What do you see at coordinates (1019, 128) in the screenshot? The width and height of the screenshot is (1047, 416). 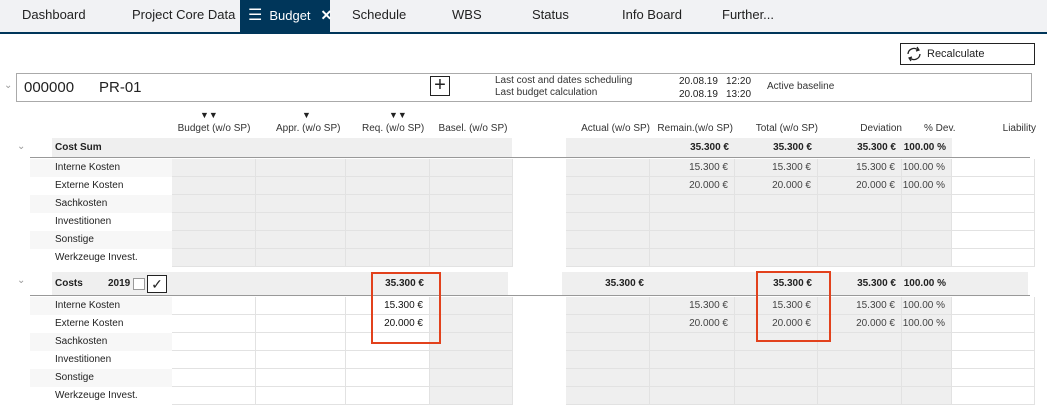 I see `column-header-9: Liability` at bounding box center [1019, 128].